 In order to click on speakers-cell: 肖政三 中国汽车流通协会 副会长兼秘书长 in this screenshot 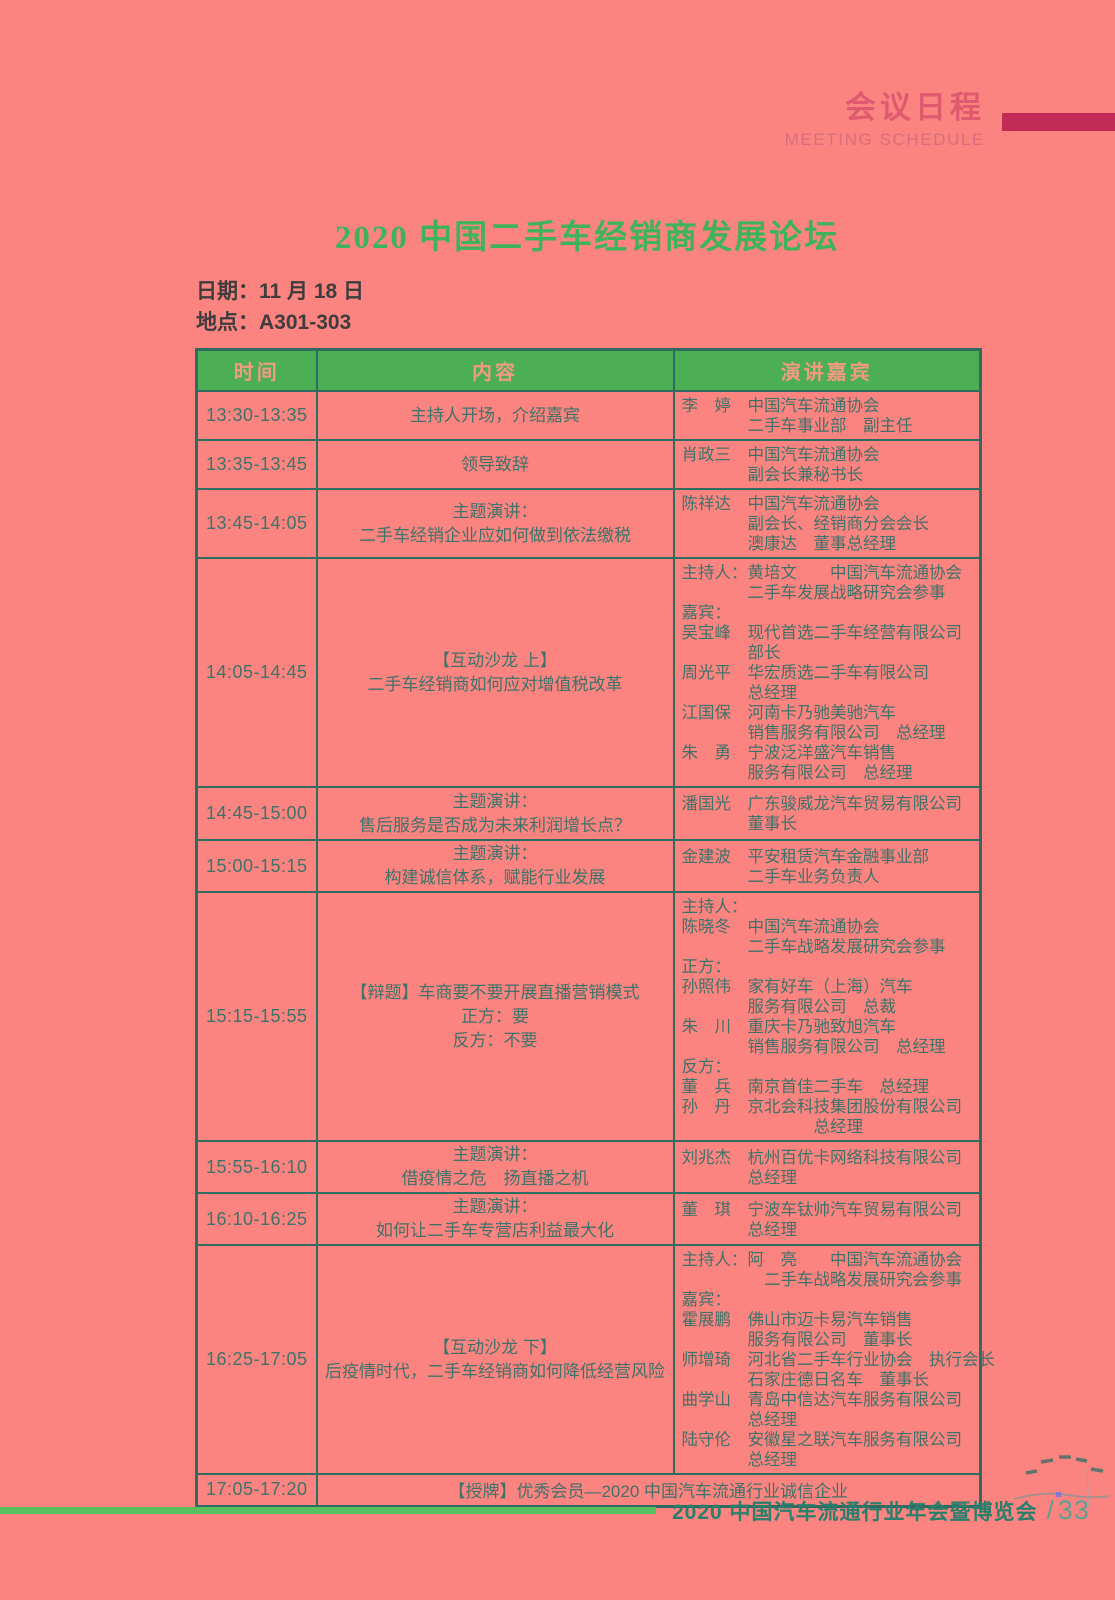, I will do `click(827, 464)`.